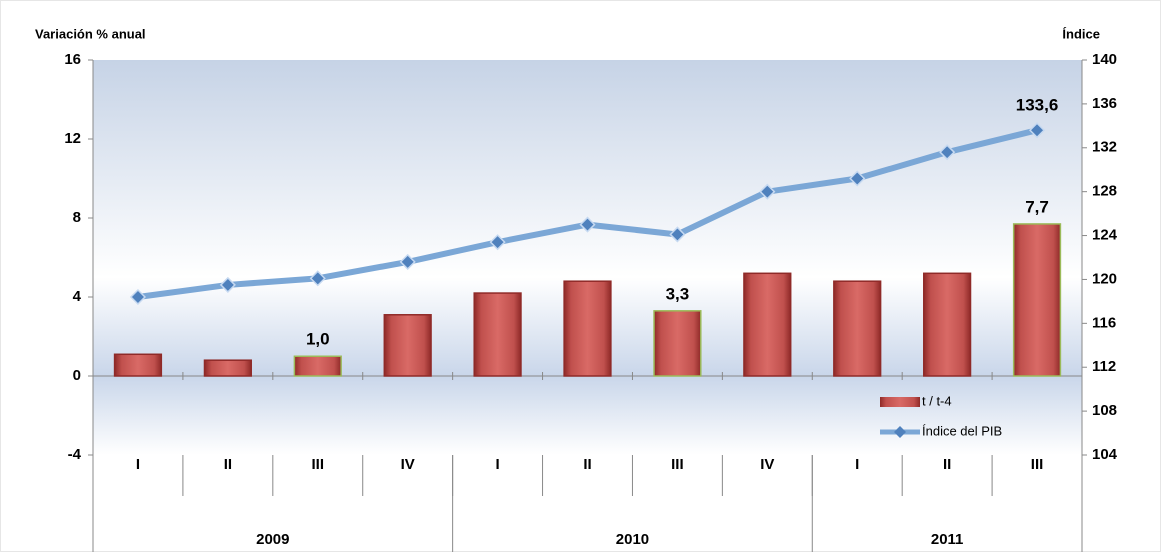  Describe the element at coordinates (1104, 410) in the screenshot. I see `y2-tick-label: 108` at that location.